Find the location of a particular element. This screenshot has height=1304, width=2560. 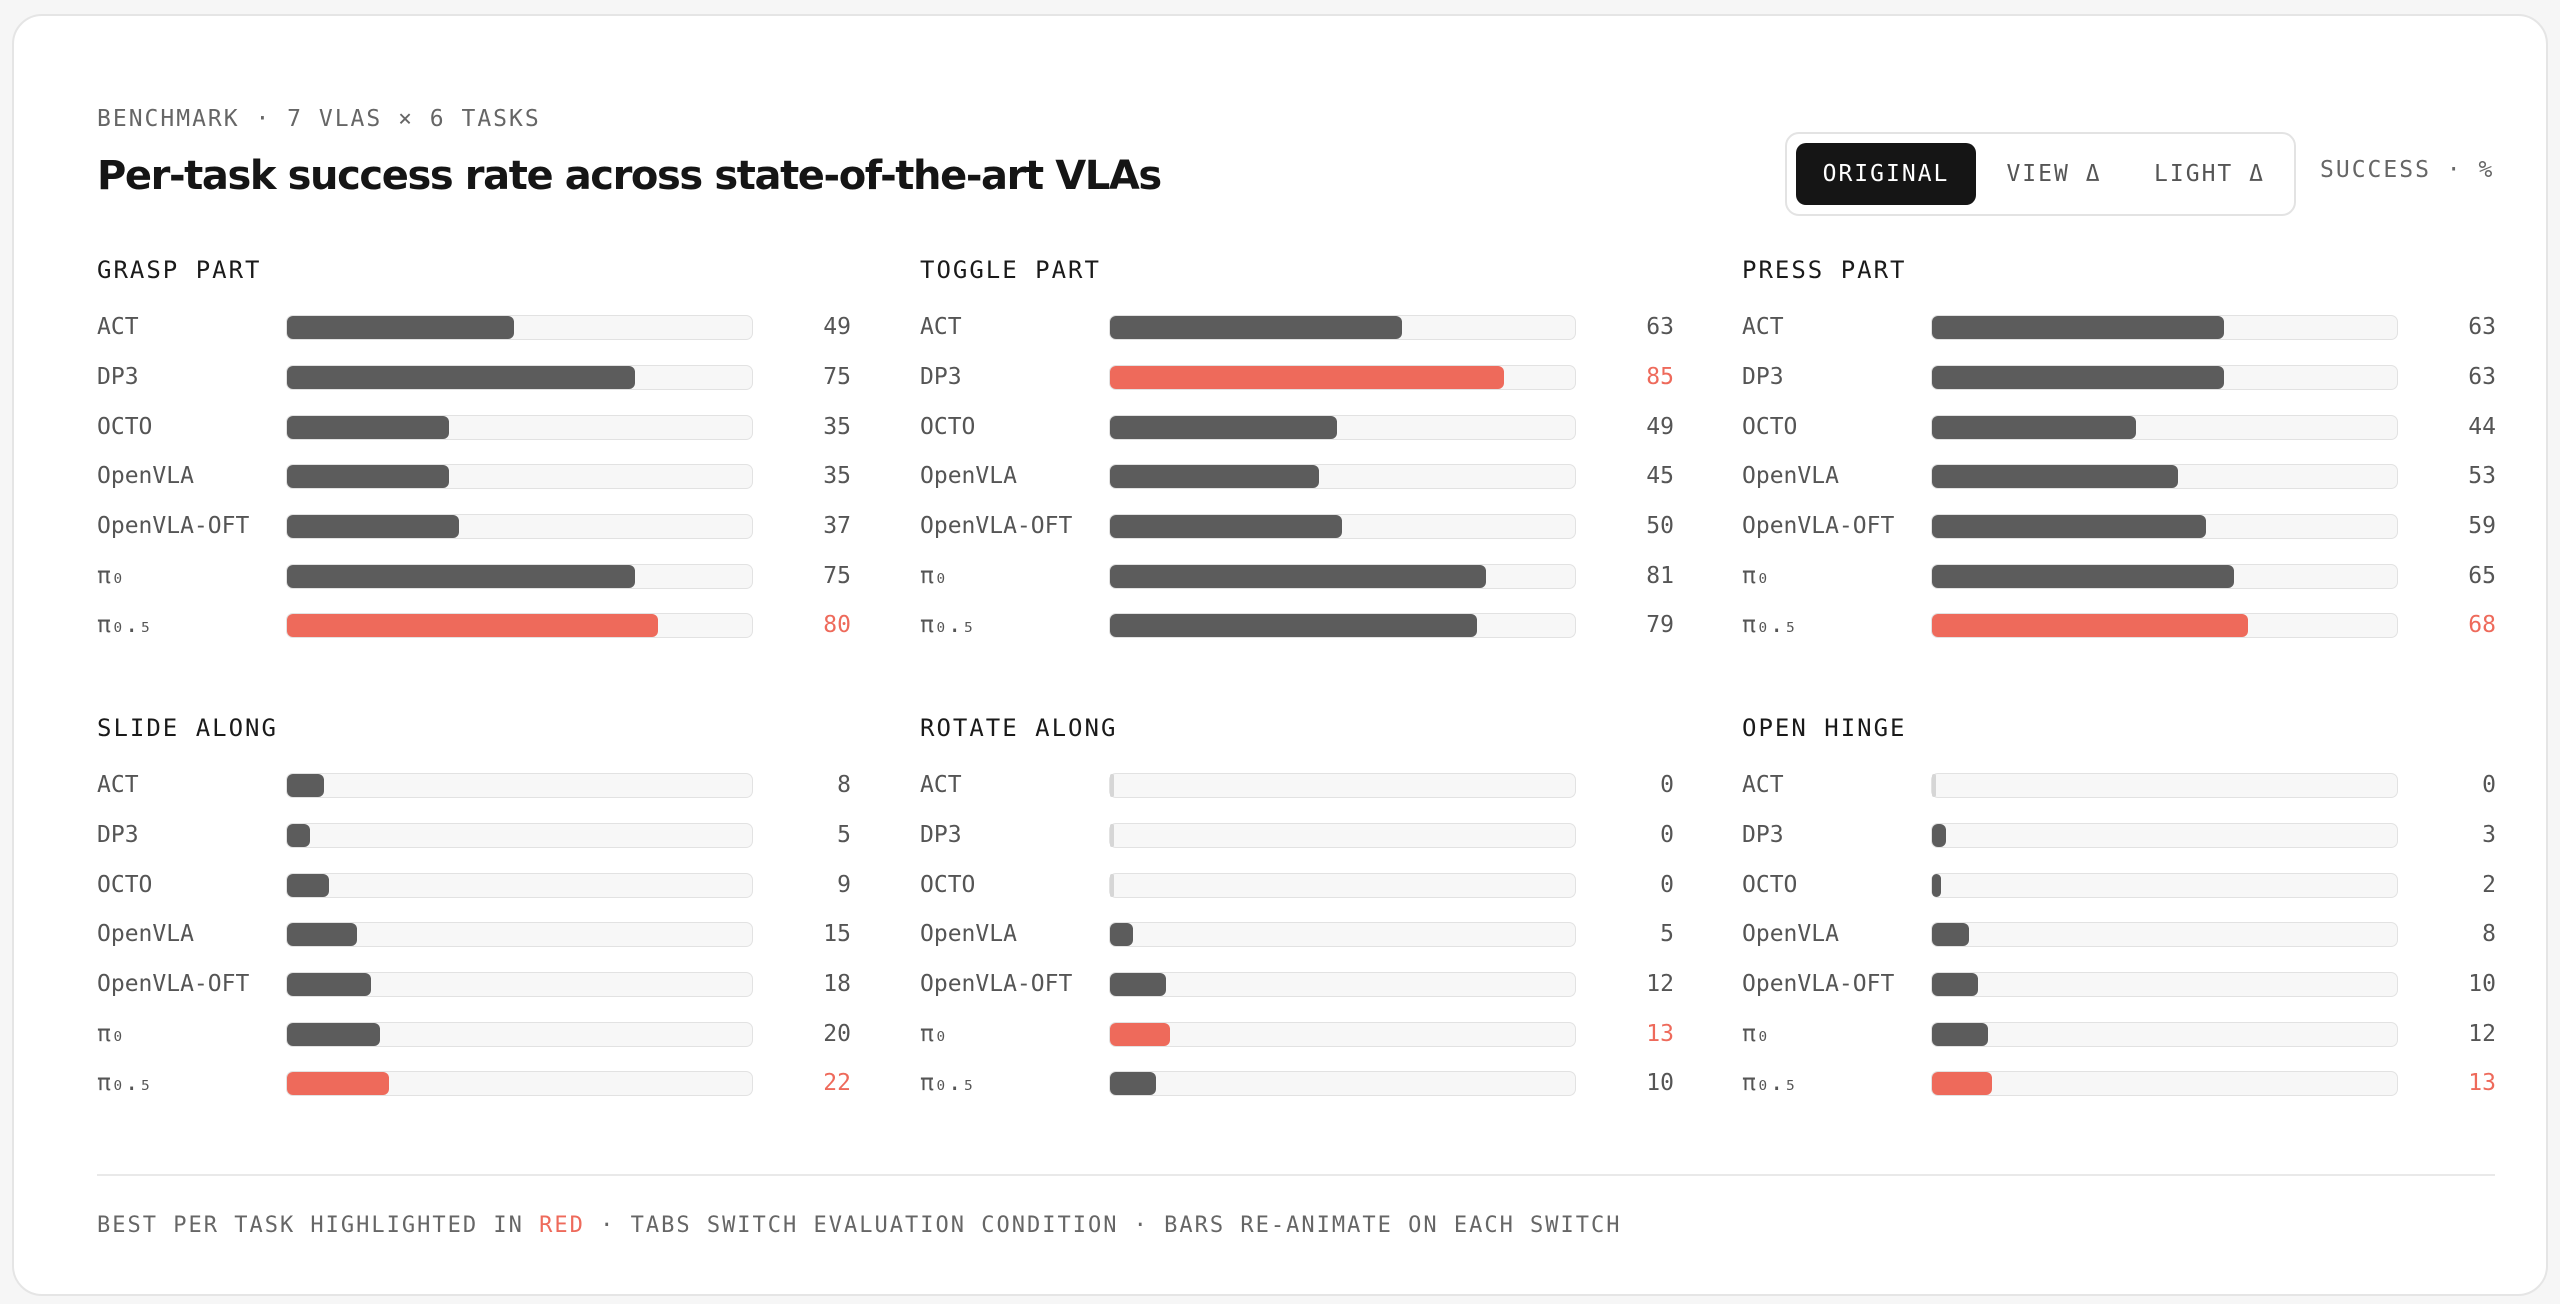

bar-row: DP3 85 is located at coordinates (1297, 377).